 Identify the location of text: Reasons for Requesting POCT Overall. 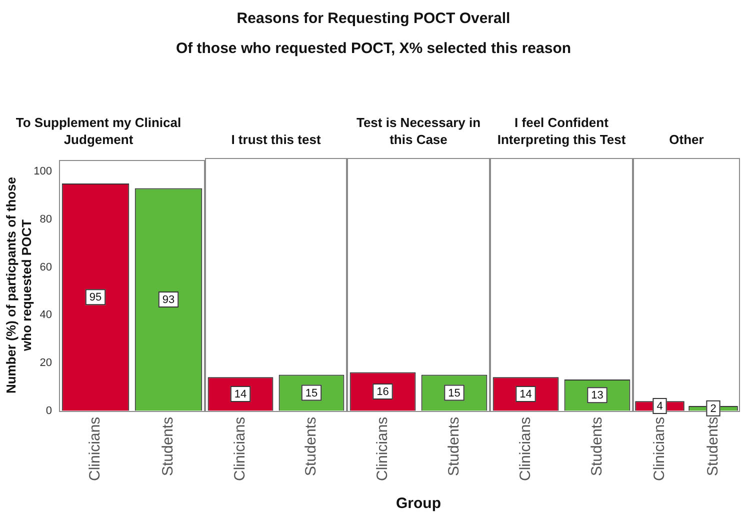
(374, 18).